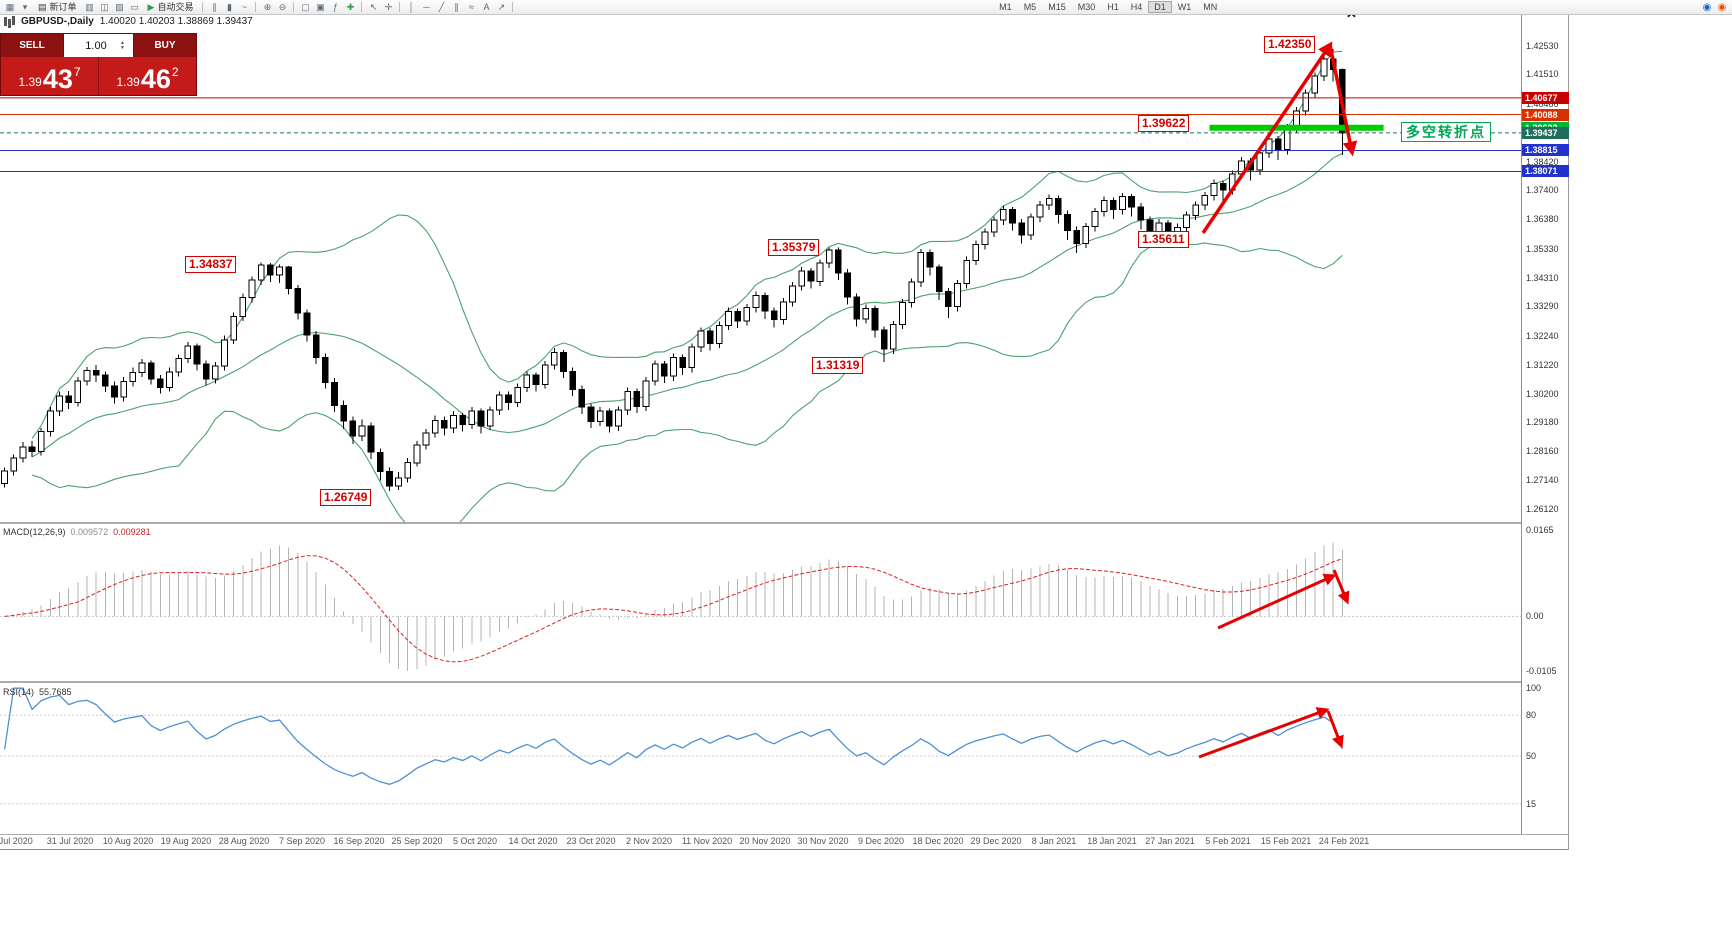  What do you see at coordinates (1113, 7) in the screenshot?
I see `timeframe-h1: H1` at bounding box center [1113, 7].